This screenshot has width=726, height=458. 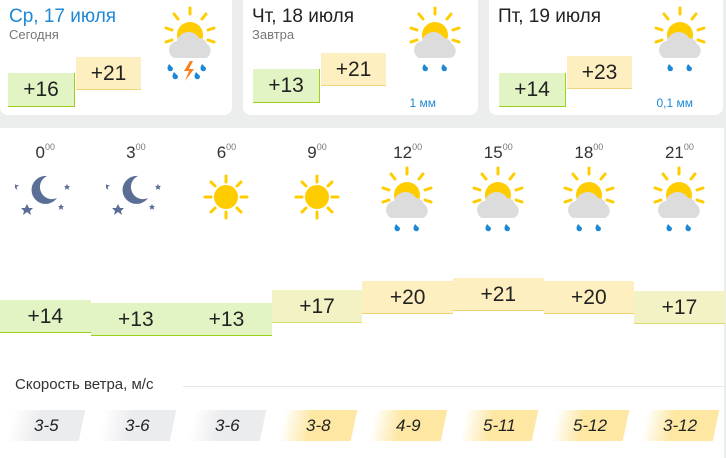 I want to click on day-card: Ср, 17 июля Сегодня +16 +21, so click(x=116, y=57).